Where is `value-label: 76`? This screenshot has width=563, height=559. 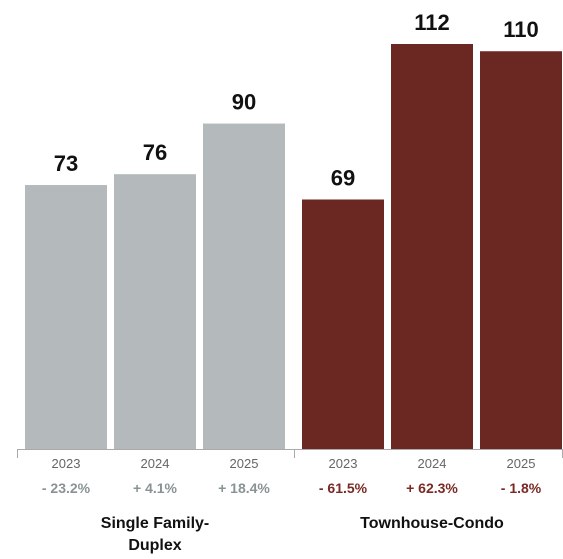 value-label: 76 is located at coordinates (155, 152).